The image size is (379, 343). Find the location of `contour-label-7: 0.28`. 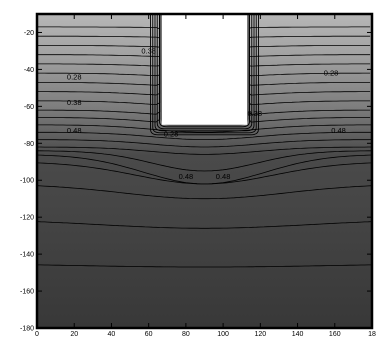

contour-label-7: 0.28 is located at coordinates (171, 134).